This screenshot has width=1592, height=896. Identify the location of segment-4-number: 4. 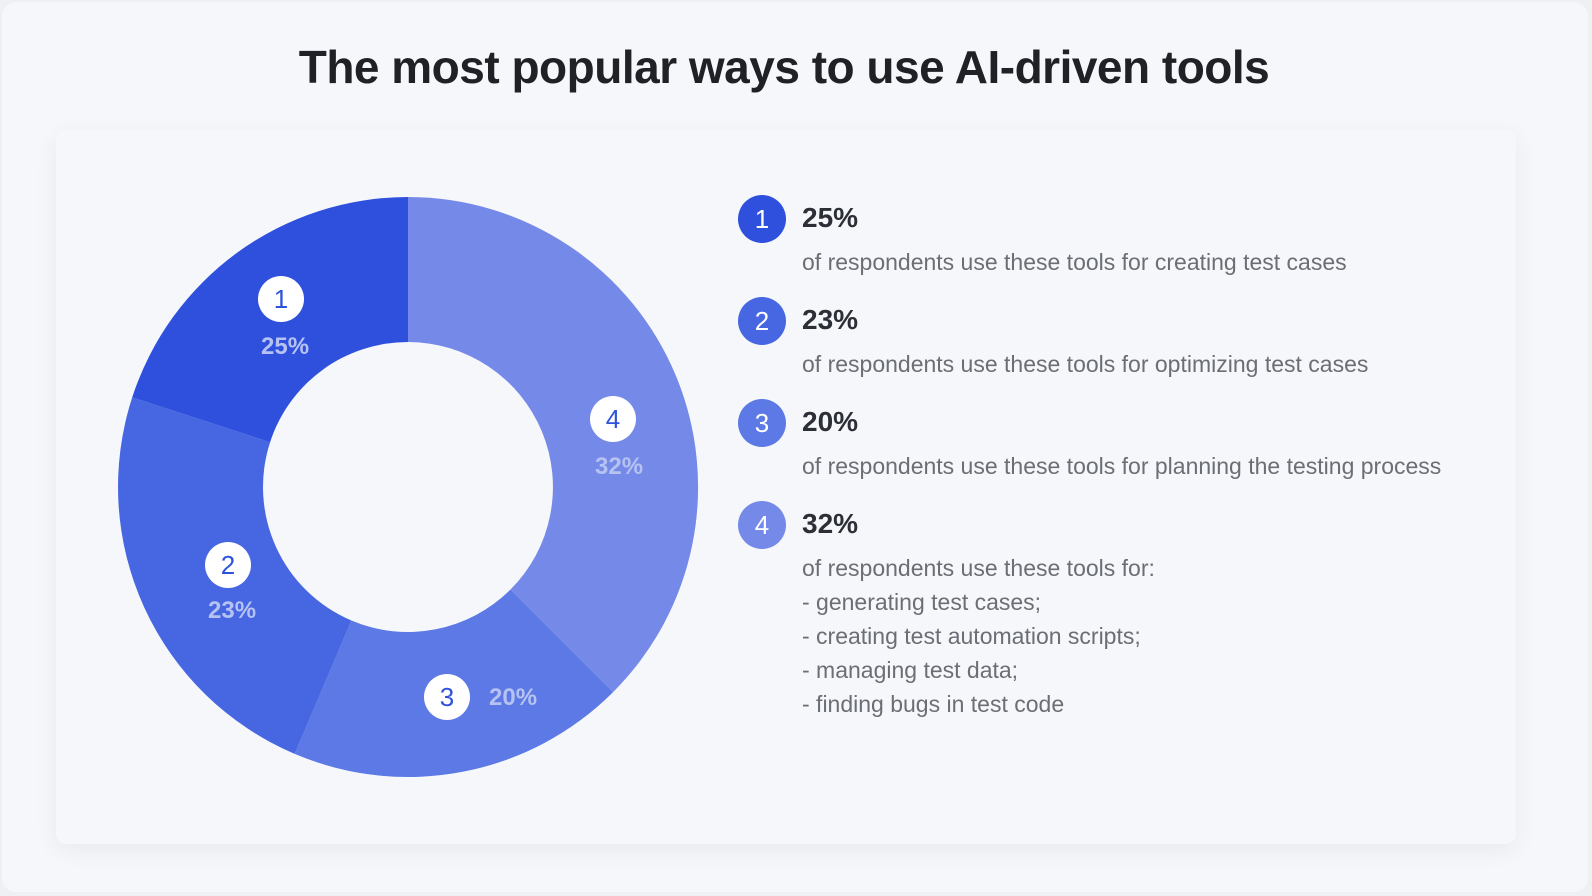
(613, 419).